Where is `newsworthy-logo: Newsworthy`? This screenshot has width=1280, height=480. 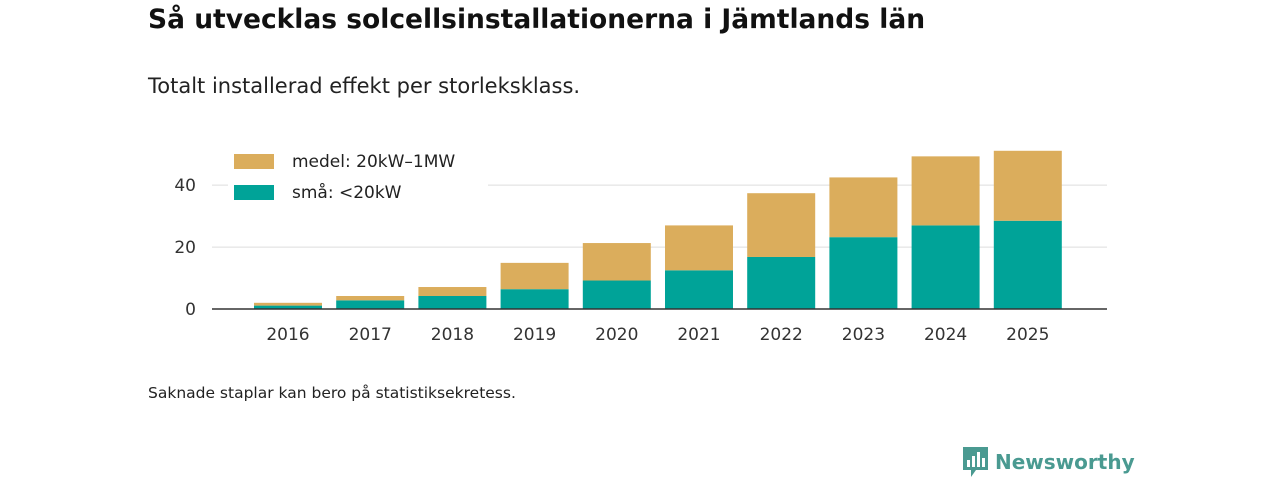
newsworthy-logo: Newsworthy is located at coordinates (1048, 462).